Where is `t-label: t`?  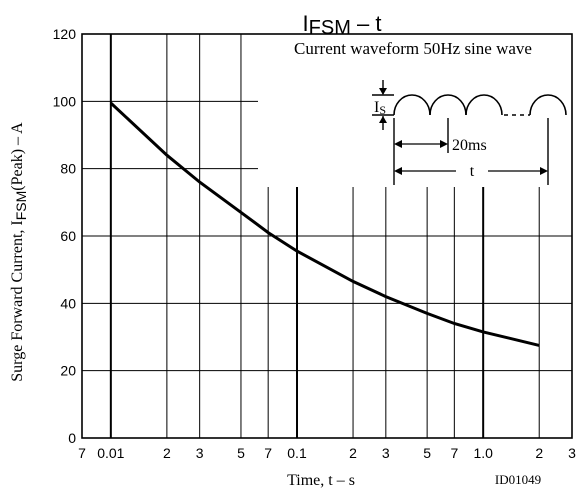
t-label: t is located at coordinates (472, 171).